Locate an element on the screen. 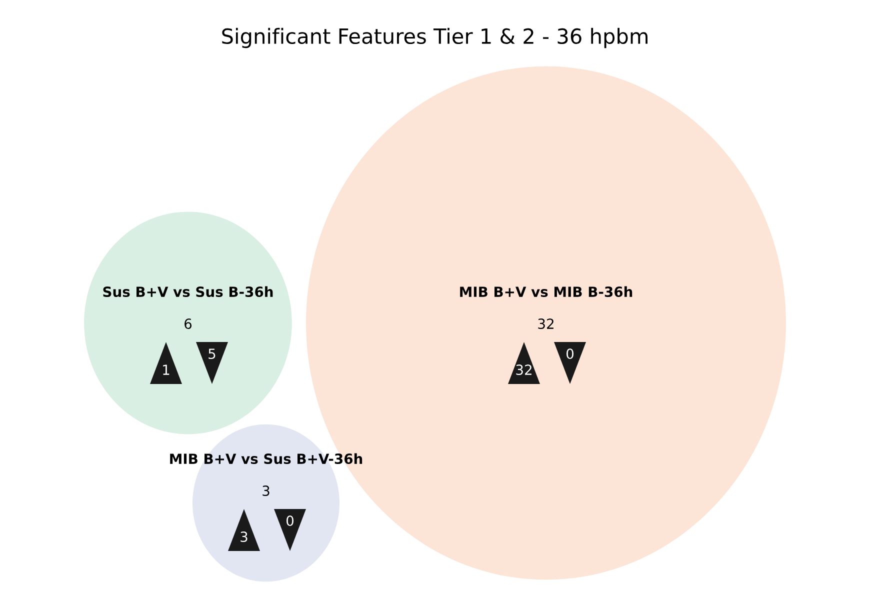 Image resolution: width=877 pixels, height=595 pixels. category-label: MIB B+V vs Sus B+V-36h is located at coordinates (266, 458).